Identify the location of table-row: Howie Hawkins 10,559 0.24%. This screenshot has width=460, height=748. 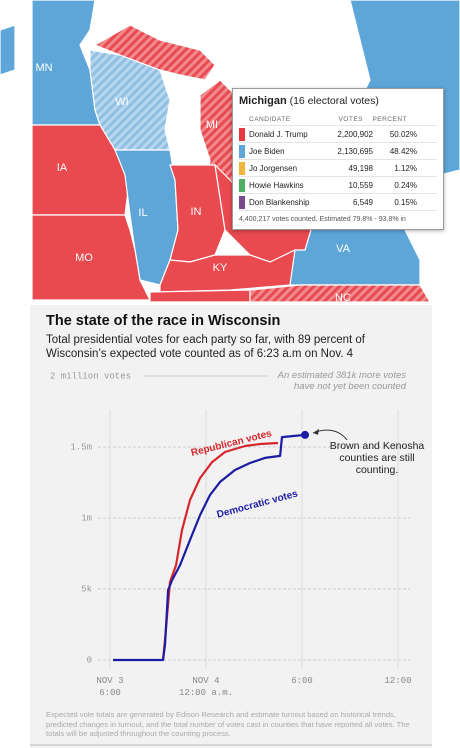
(338, 185).